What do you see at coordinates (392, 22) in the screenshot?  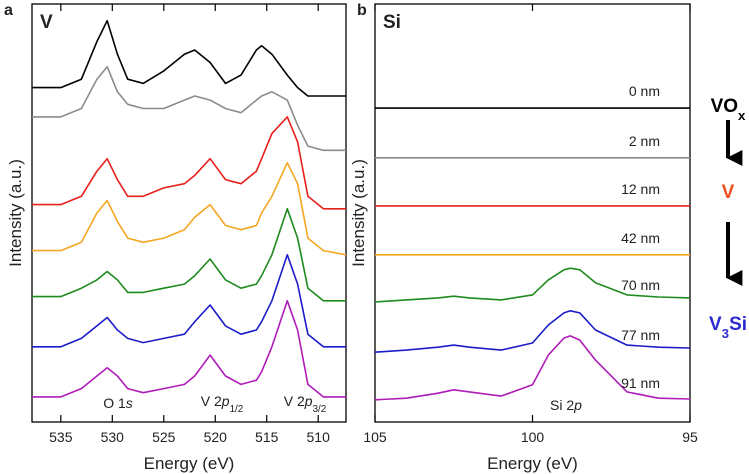 I see `panel-title: Si` at bounding box center [392, 22].